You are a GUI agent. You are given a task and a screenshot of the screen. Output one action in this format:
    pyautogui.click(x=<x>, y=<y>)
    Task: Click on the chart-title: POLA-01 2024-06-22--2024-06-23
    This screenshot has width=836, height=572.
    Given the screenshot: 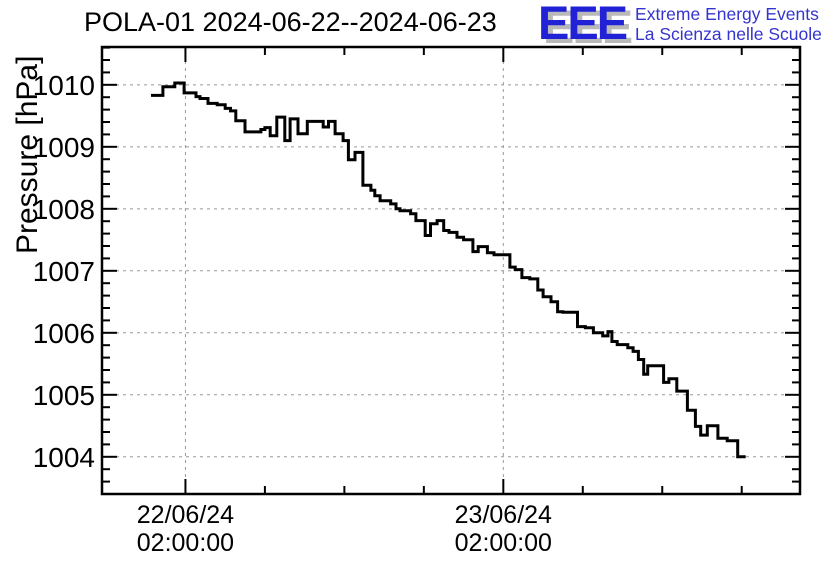 What is the action you would take?
    pyautogui.click(x=290, y=22)
    